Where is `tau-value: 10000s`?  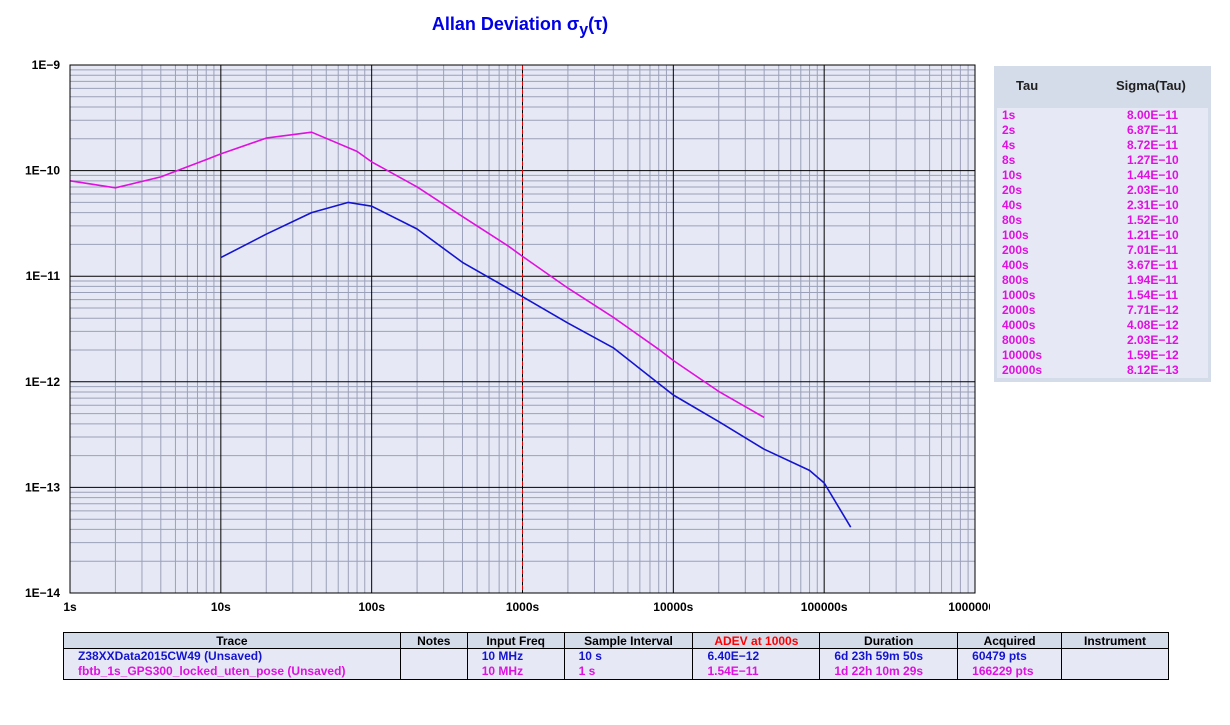 tau-value: 10000s is located at coordinates (1022, 355).